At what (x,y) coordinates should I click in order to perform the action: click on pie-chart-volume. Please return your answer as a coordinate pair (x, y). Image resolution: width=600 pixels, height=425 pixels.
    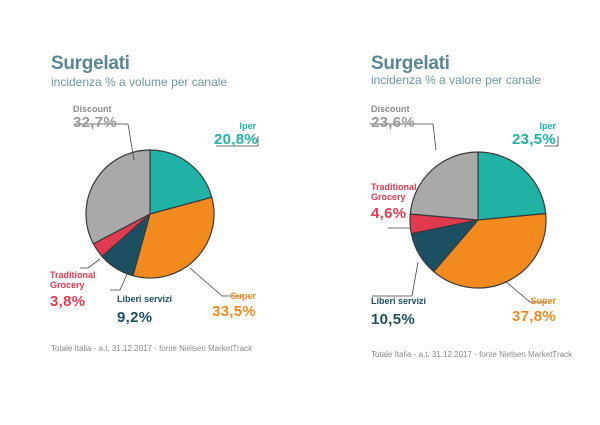
    Looking at the image, I should click on (167, 210).